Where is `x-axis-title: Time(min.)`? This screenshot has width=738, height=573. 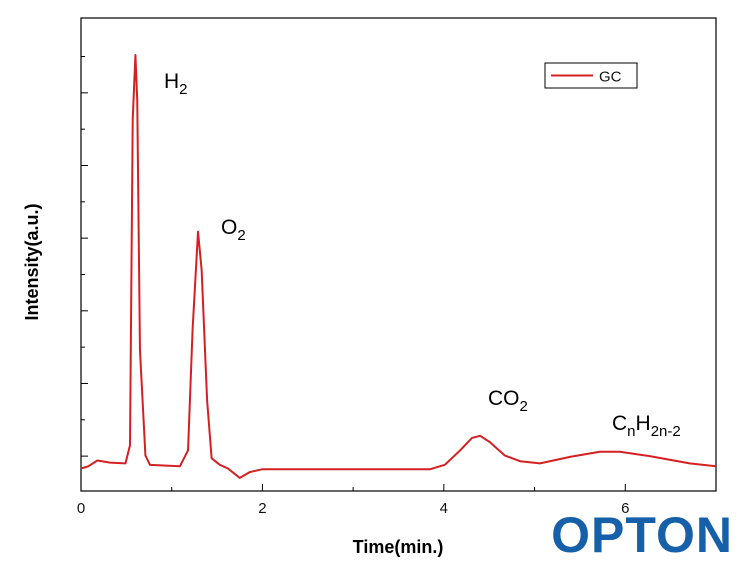 x-axis-title: Time(min.) is located at coordinates (398, 547).